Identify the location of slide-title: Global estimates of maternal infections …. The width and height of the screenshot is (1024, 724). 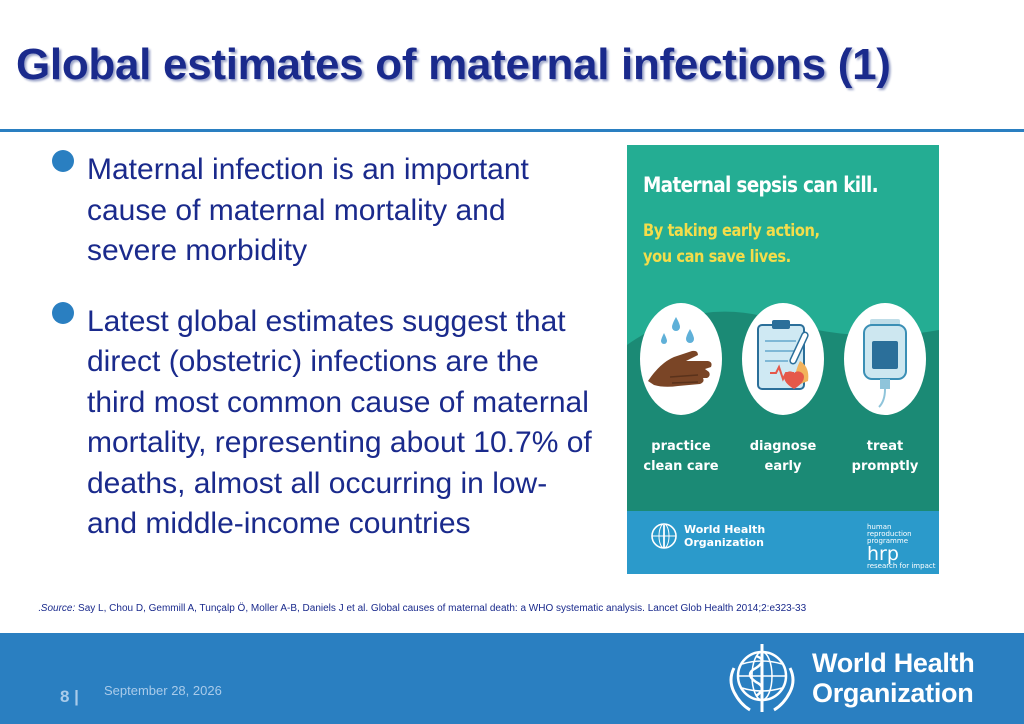
(453, 64).